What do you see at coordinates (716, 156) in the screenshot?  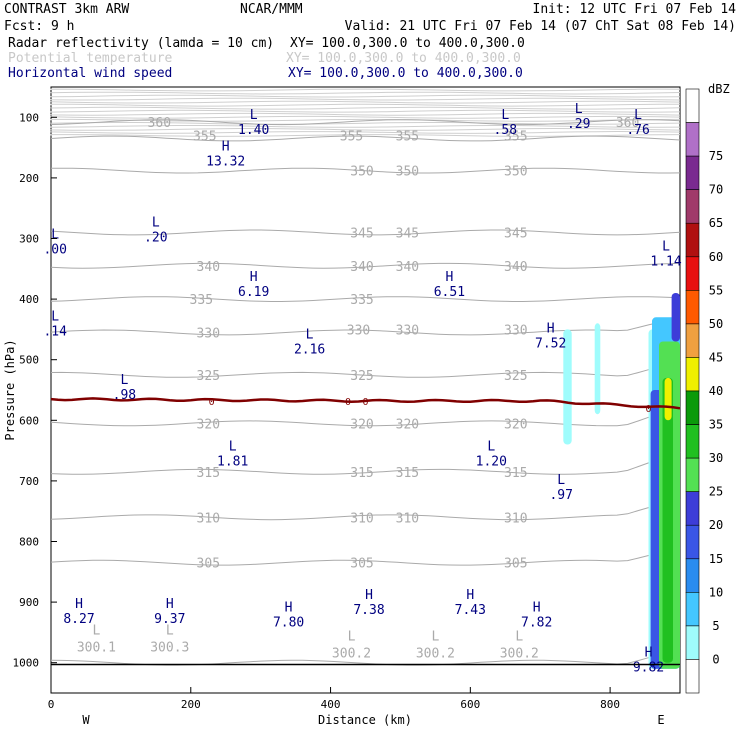 I see `colorbar-level-label: 75` at bounding box center [716, 156].